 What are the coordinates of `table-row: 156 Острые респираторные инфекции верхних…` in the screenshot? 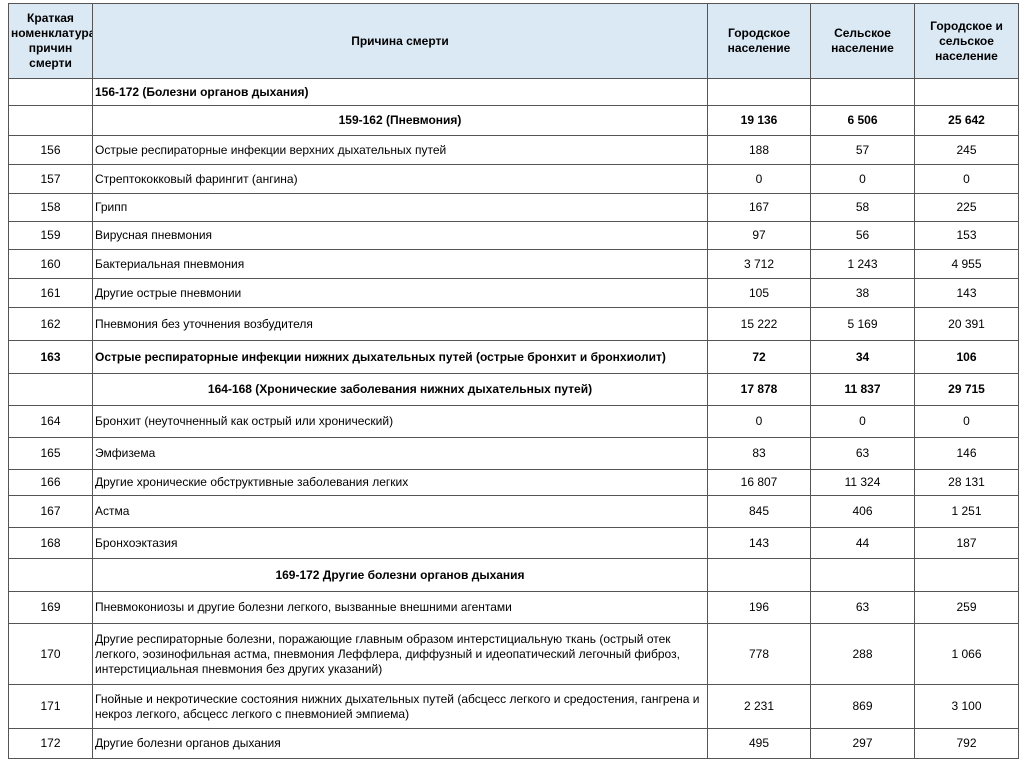 It's located at (513, 150).